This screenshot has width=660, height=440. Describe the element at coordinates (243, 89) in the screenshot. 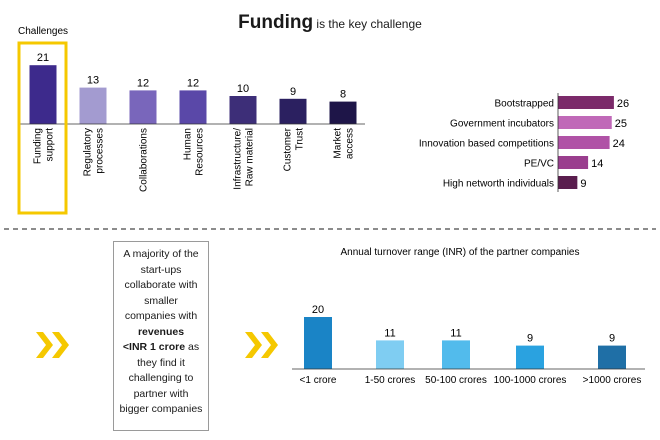

I see `data-label: 10` at that location.